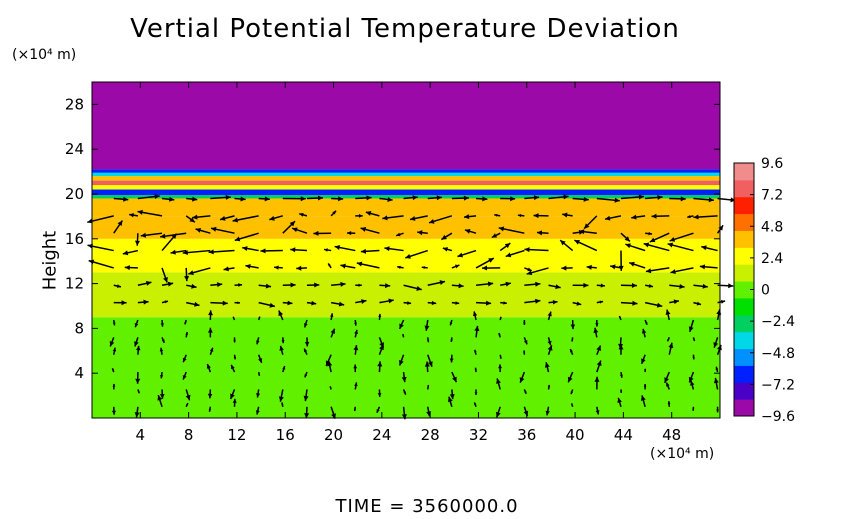 This screenshot has width=854, height=519. Describe the element at coordinates (772, 196) in the screenshot. I see `colorbar-tick-label: 7.2` at that location.